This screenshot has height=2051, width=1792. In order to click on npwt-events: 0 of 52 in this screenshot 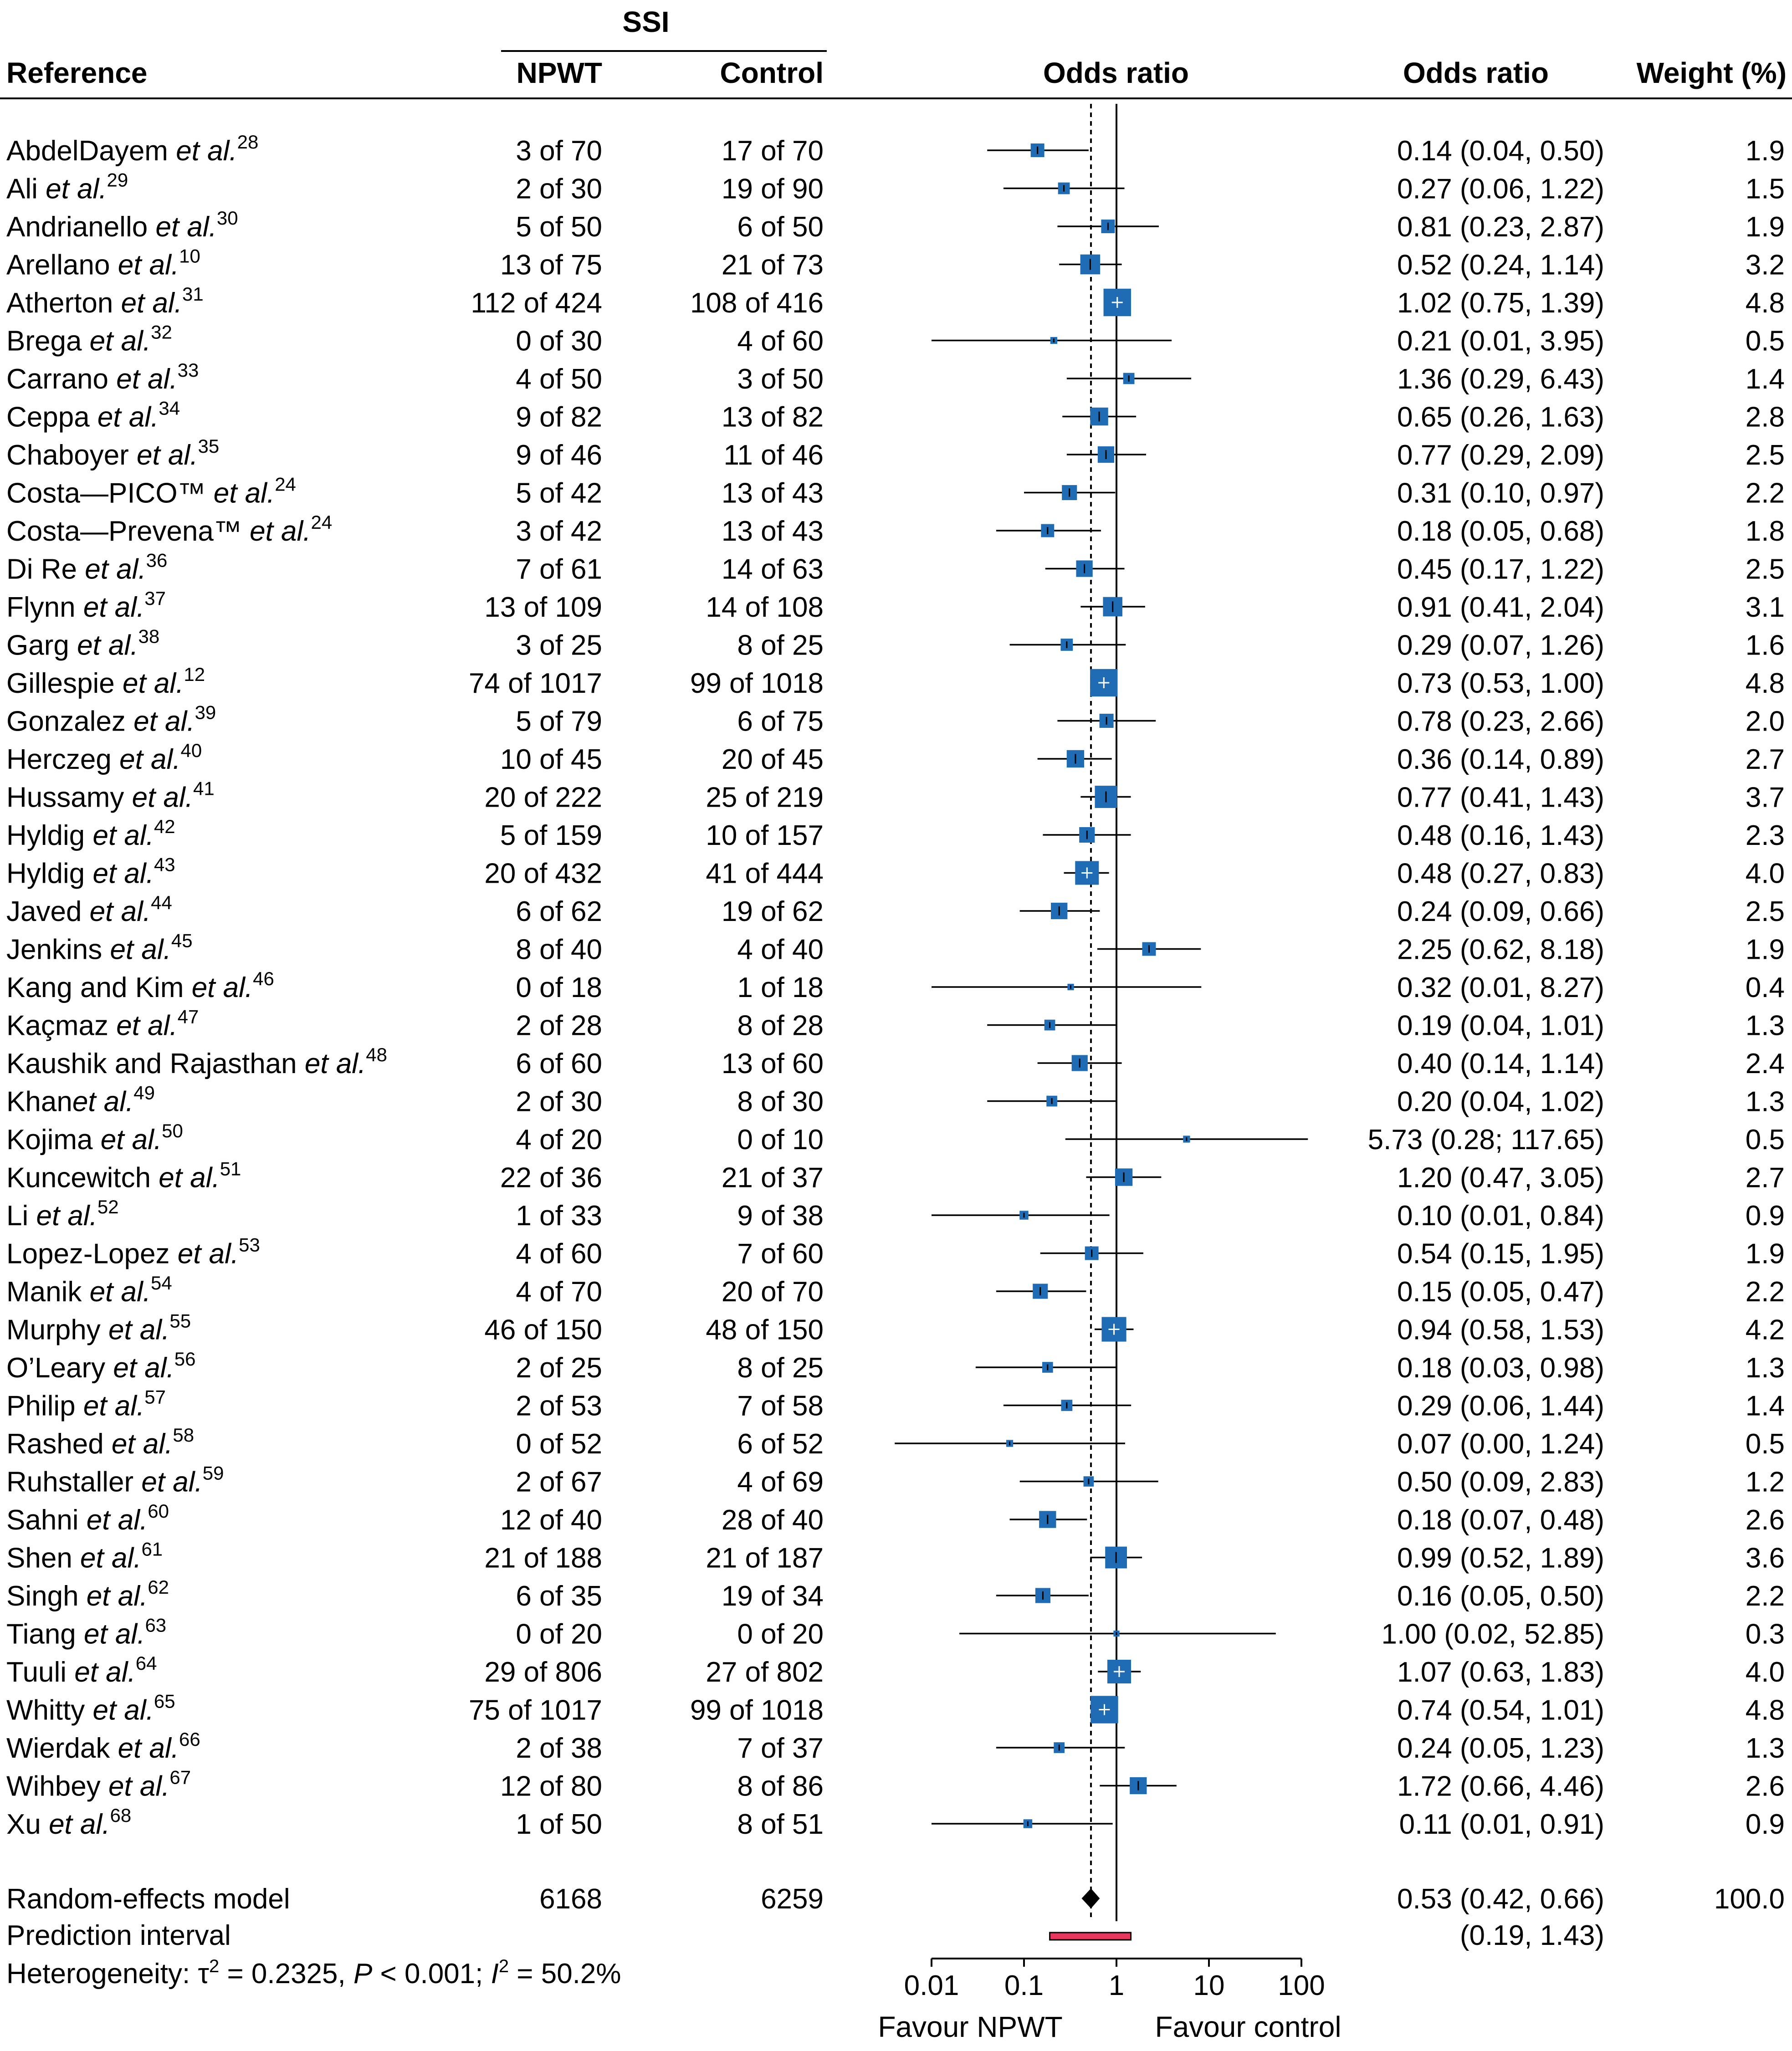, I will do `click(559, 1444)`.